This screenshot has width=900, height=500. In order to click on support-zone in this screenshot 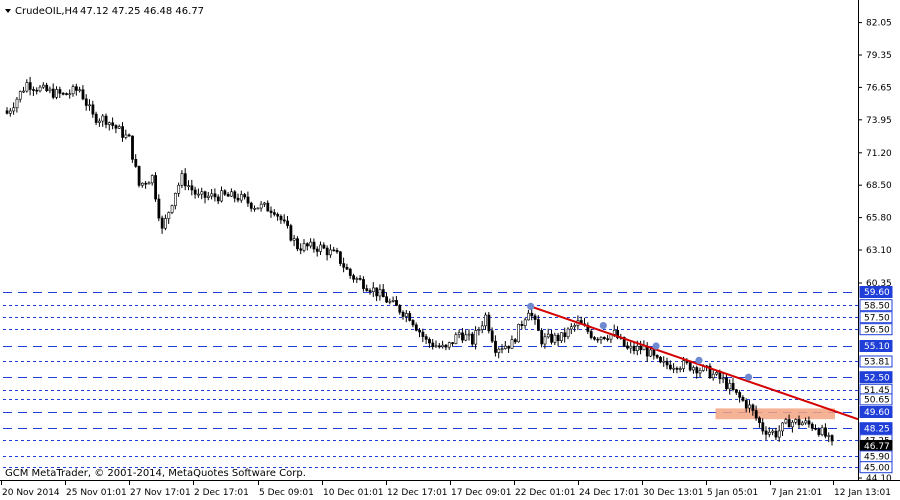, I will do `click(775, 414)`.